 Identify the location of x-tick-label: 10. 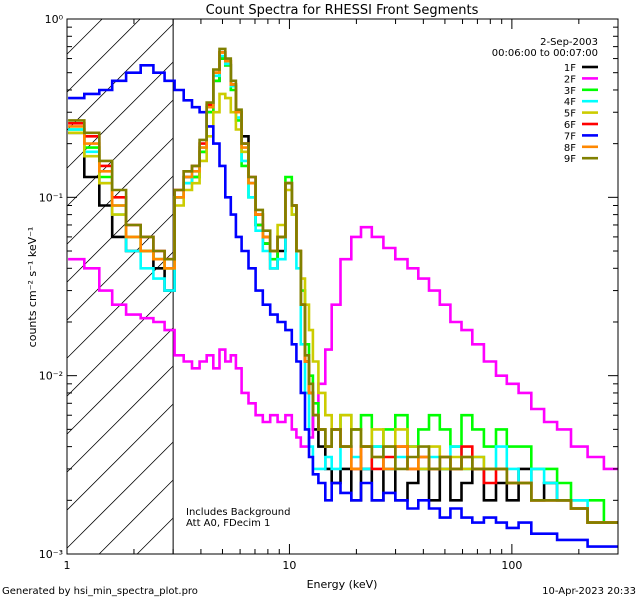
(289, 565).